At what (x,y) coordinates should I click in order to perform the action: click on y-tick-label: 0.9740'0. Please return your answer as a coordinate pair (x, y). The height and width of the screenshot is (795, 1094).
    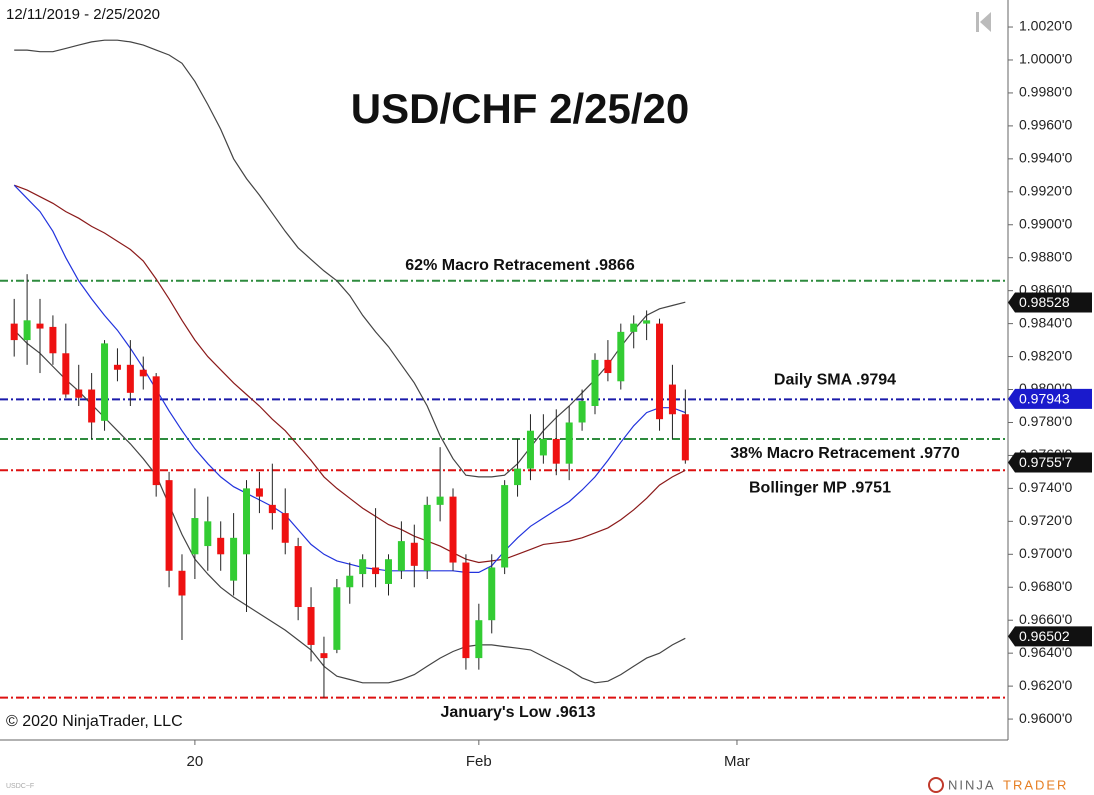
    Looking at the image, I should click on (1045, 487).